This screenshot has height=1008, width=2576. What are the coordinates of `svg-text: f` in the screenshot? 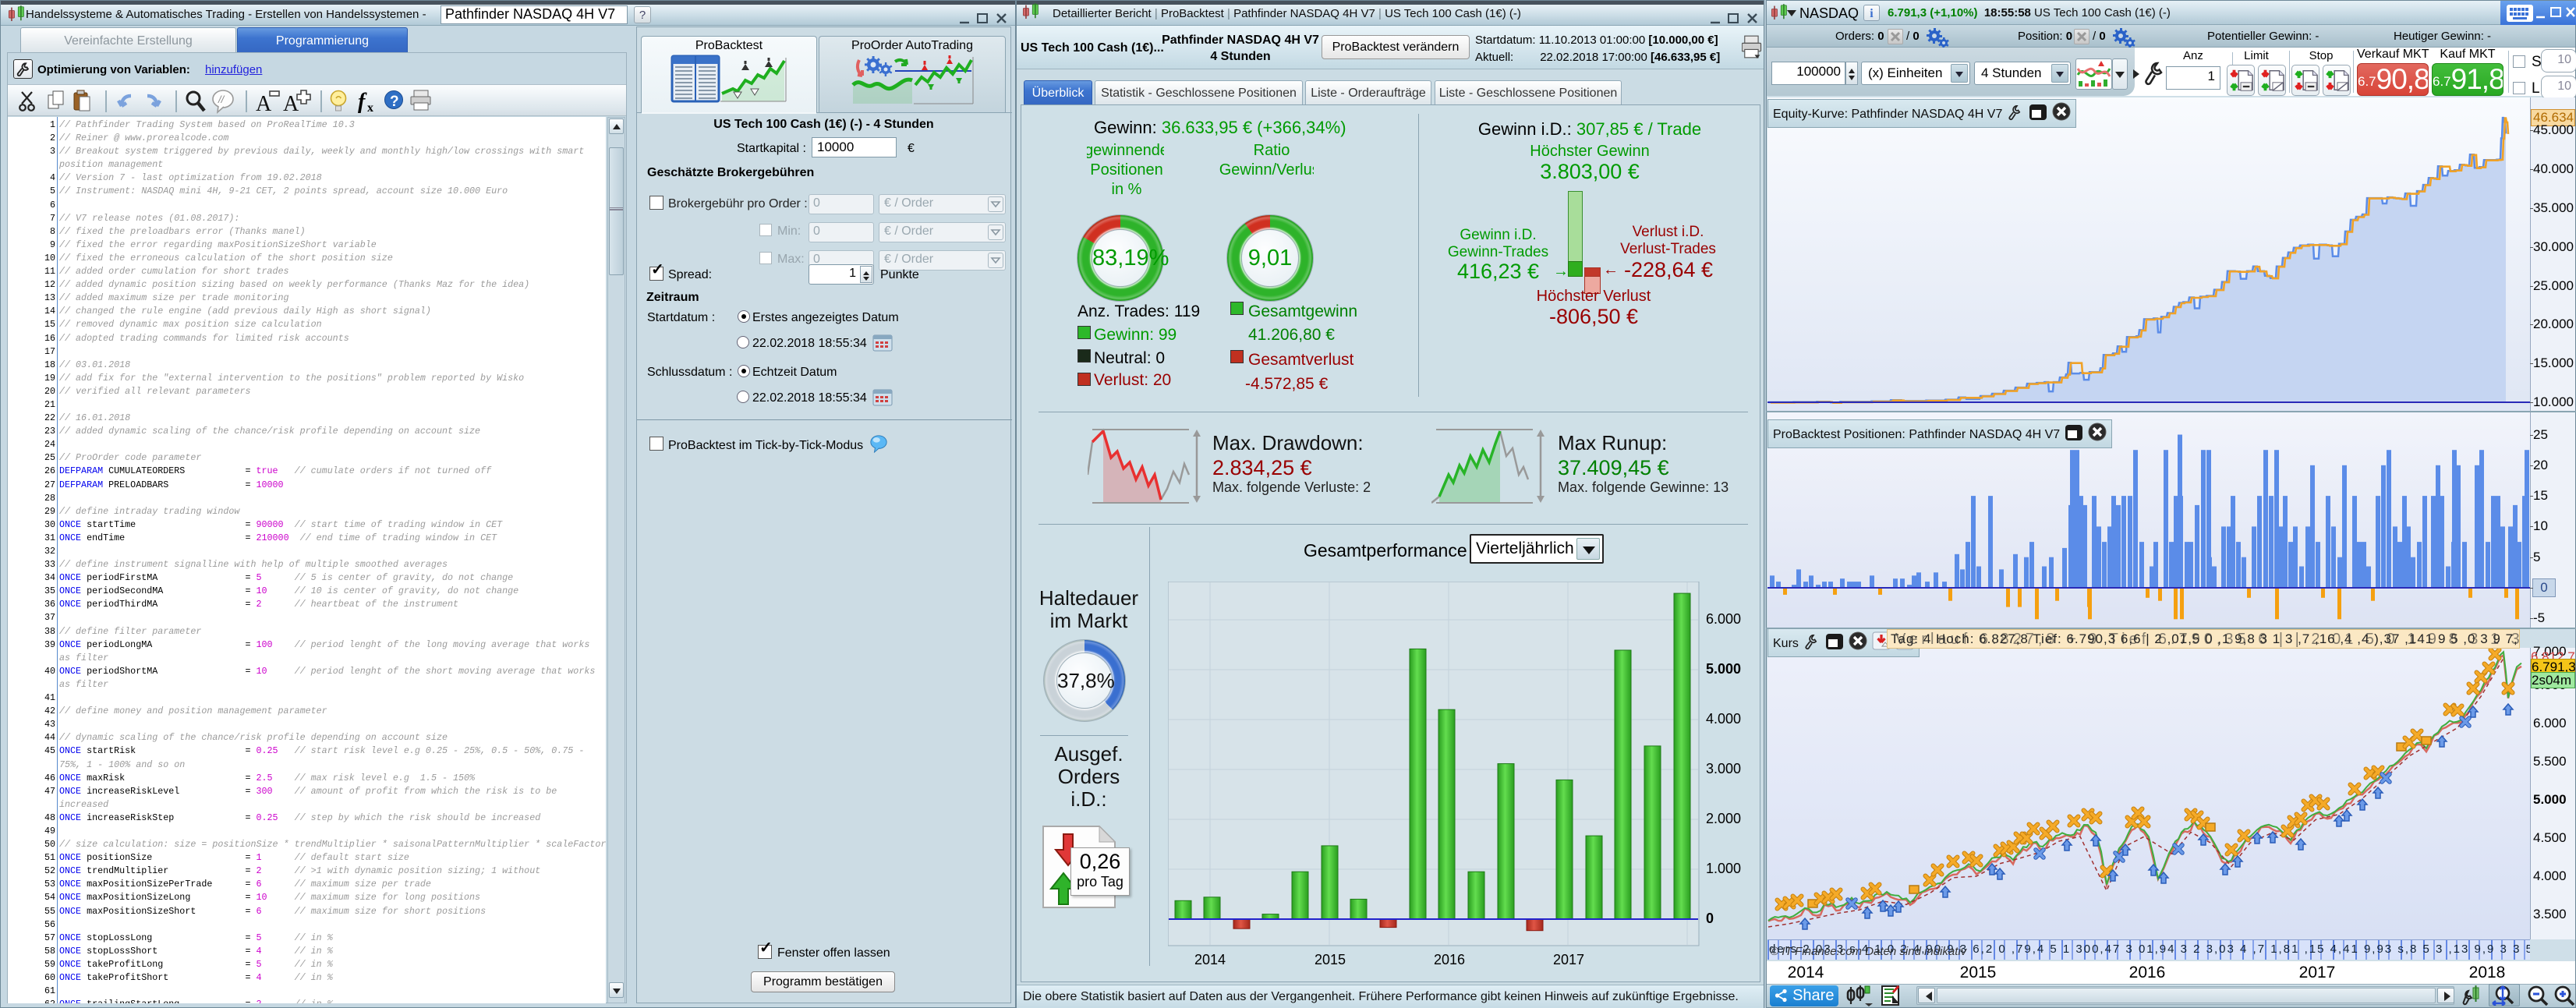 It's located at (362, 102).